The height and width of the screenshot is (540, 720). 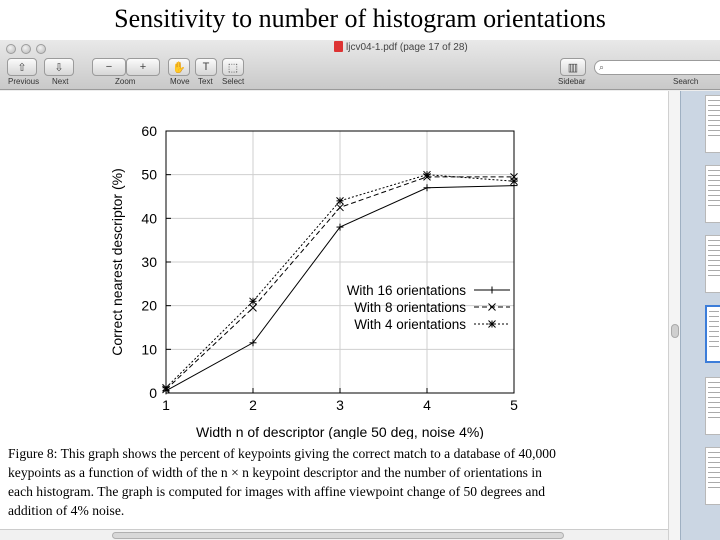 I want to click on previous-label: Previous, so click(x=24, y=81).